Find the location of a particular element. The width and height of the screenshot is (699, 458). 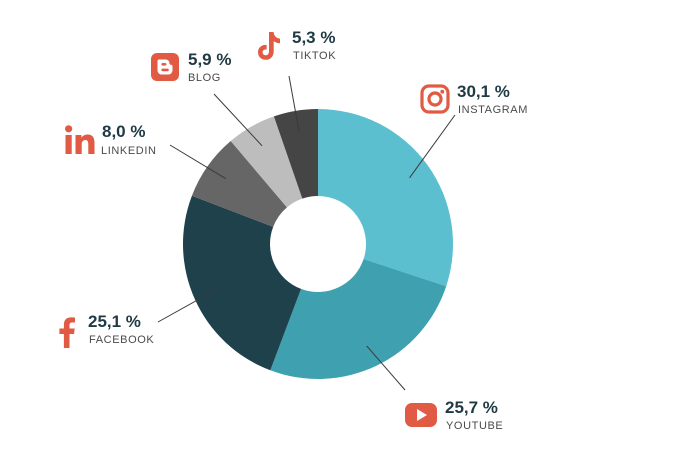

slice-tiktok is located at coordinates (295, 154).